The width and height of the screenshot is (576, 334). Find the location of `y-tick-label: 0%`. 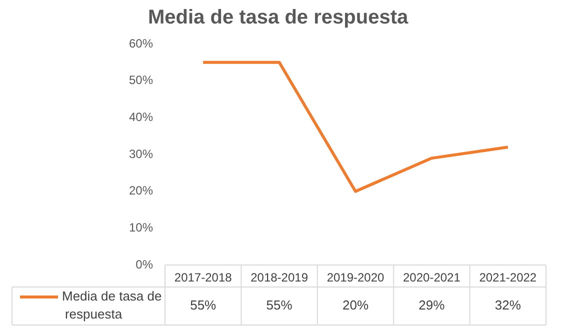

y-tick-label: 0% is located at coordinates (145, 264).